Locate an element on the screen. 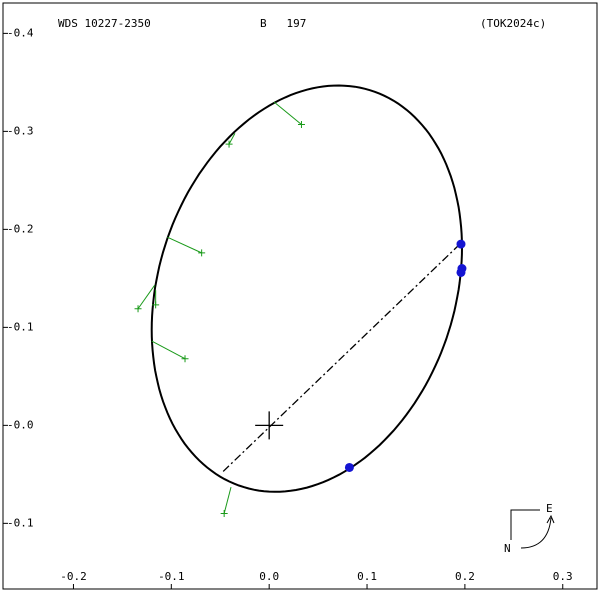 This screenshot has height=600, width=600. origin-cross is located at coordinates (269, 425).